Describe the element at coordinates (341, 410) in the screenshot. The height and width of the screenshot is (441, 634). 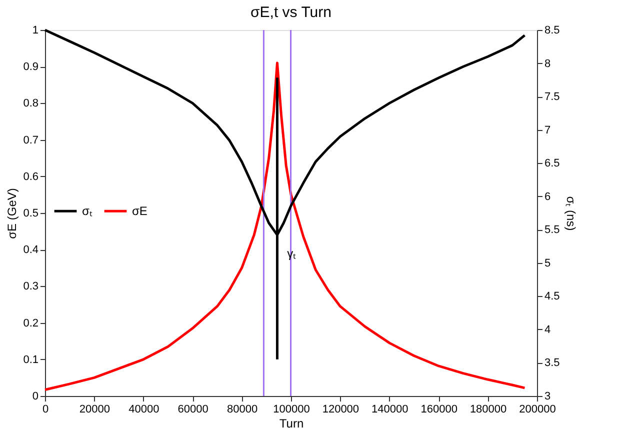
I see `x-tick-label: 120000` at that location.